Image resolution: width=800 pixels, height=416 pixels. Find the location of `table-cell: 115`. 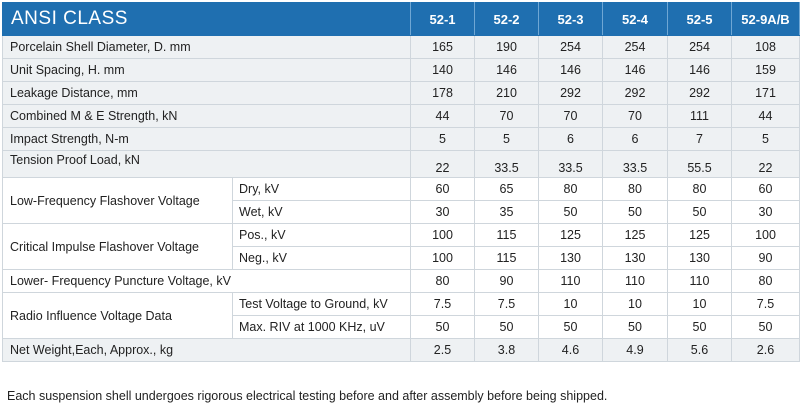

table-cell: 115 is located at coordinates (506, 258).